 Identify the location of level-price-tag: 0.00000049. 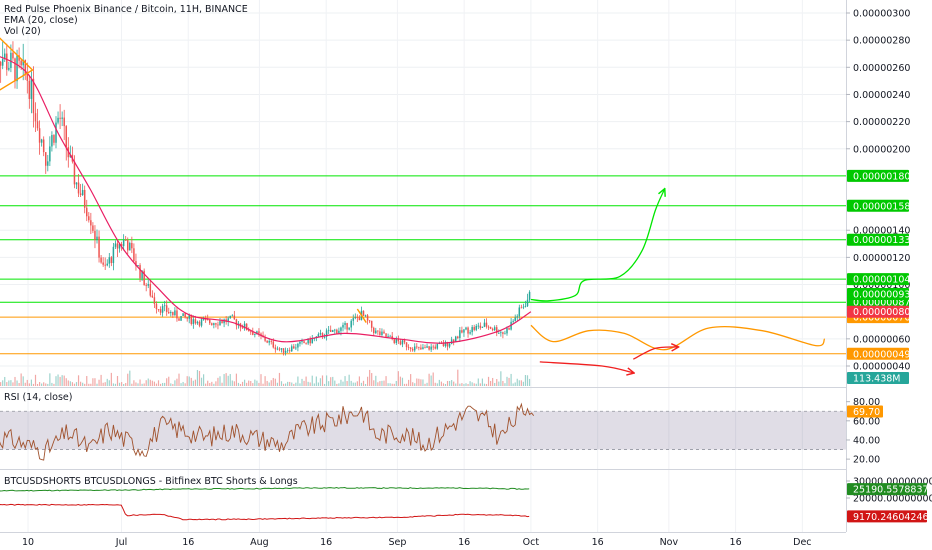
(878, 354).